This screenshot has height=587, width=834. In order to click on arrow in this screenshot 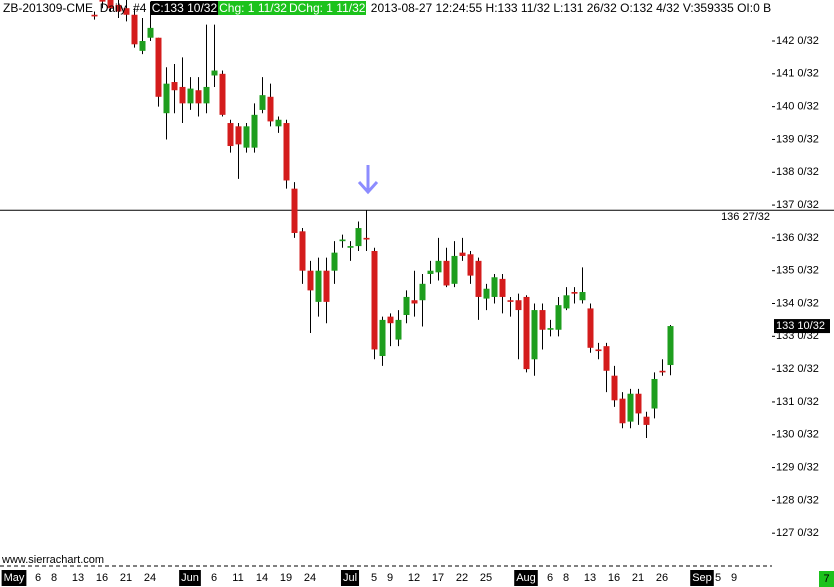, I will do `click(368, 180)`.